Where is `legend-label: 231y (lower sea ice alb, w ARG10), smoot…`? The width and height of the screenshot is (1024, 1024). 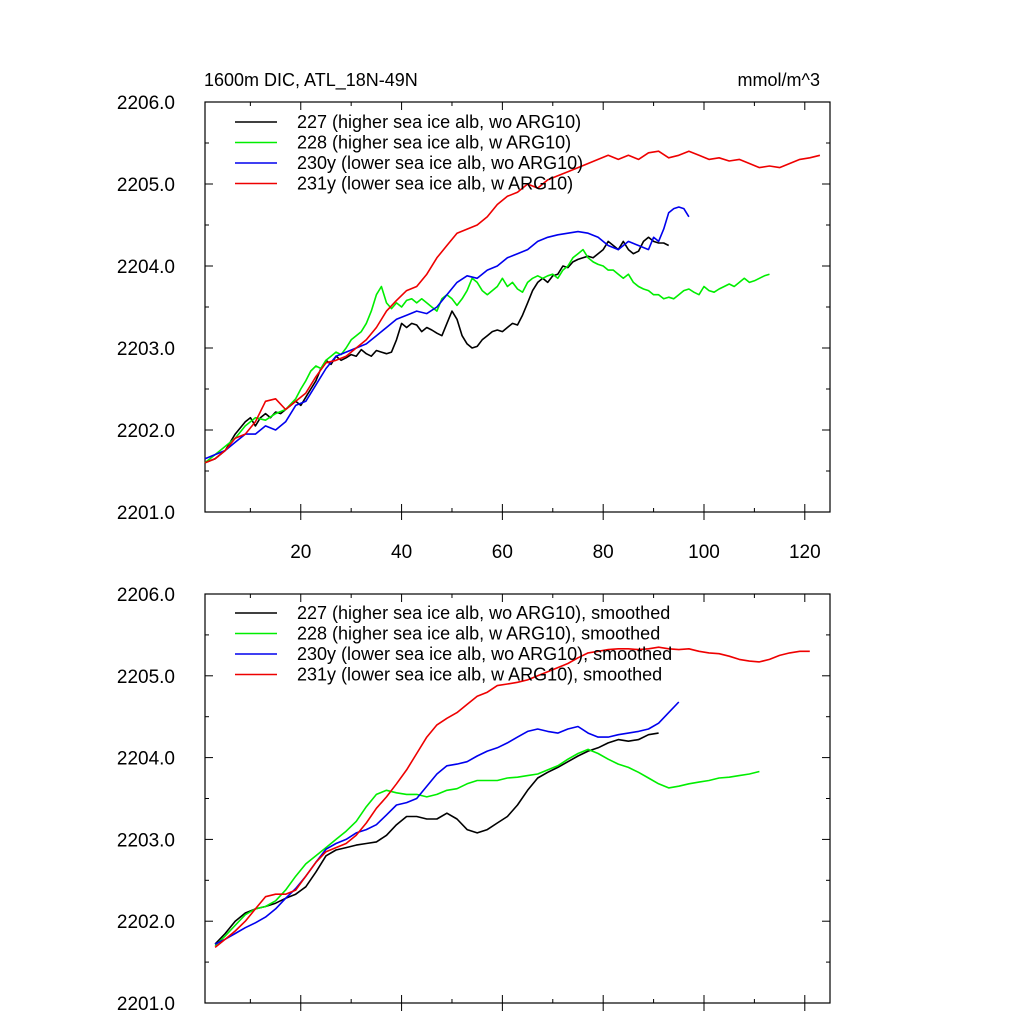
legend-label: 231y (lower sea ice alb, w ARG10), smoot… is located at coordinates (479, 675).